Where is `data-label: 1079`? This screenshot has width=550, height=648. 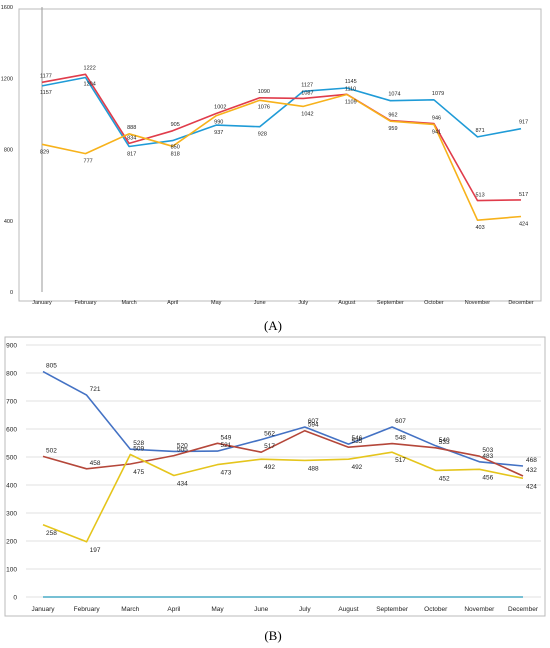 data-label: 1079 is located at coordinates (438, 94).